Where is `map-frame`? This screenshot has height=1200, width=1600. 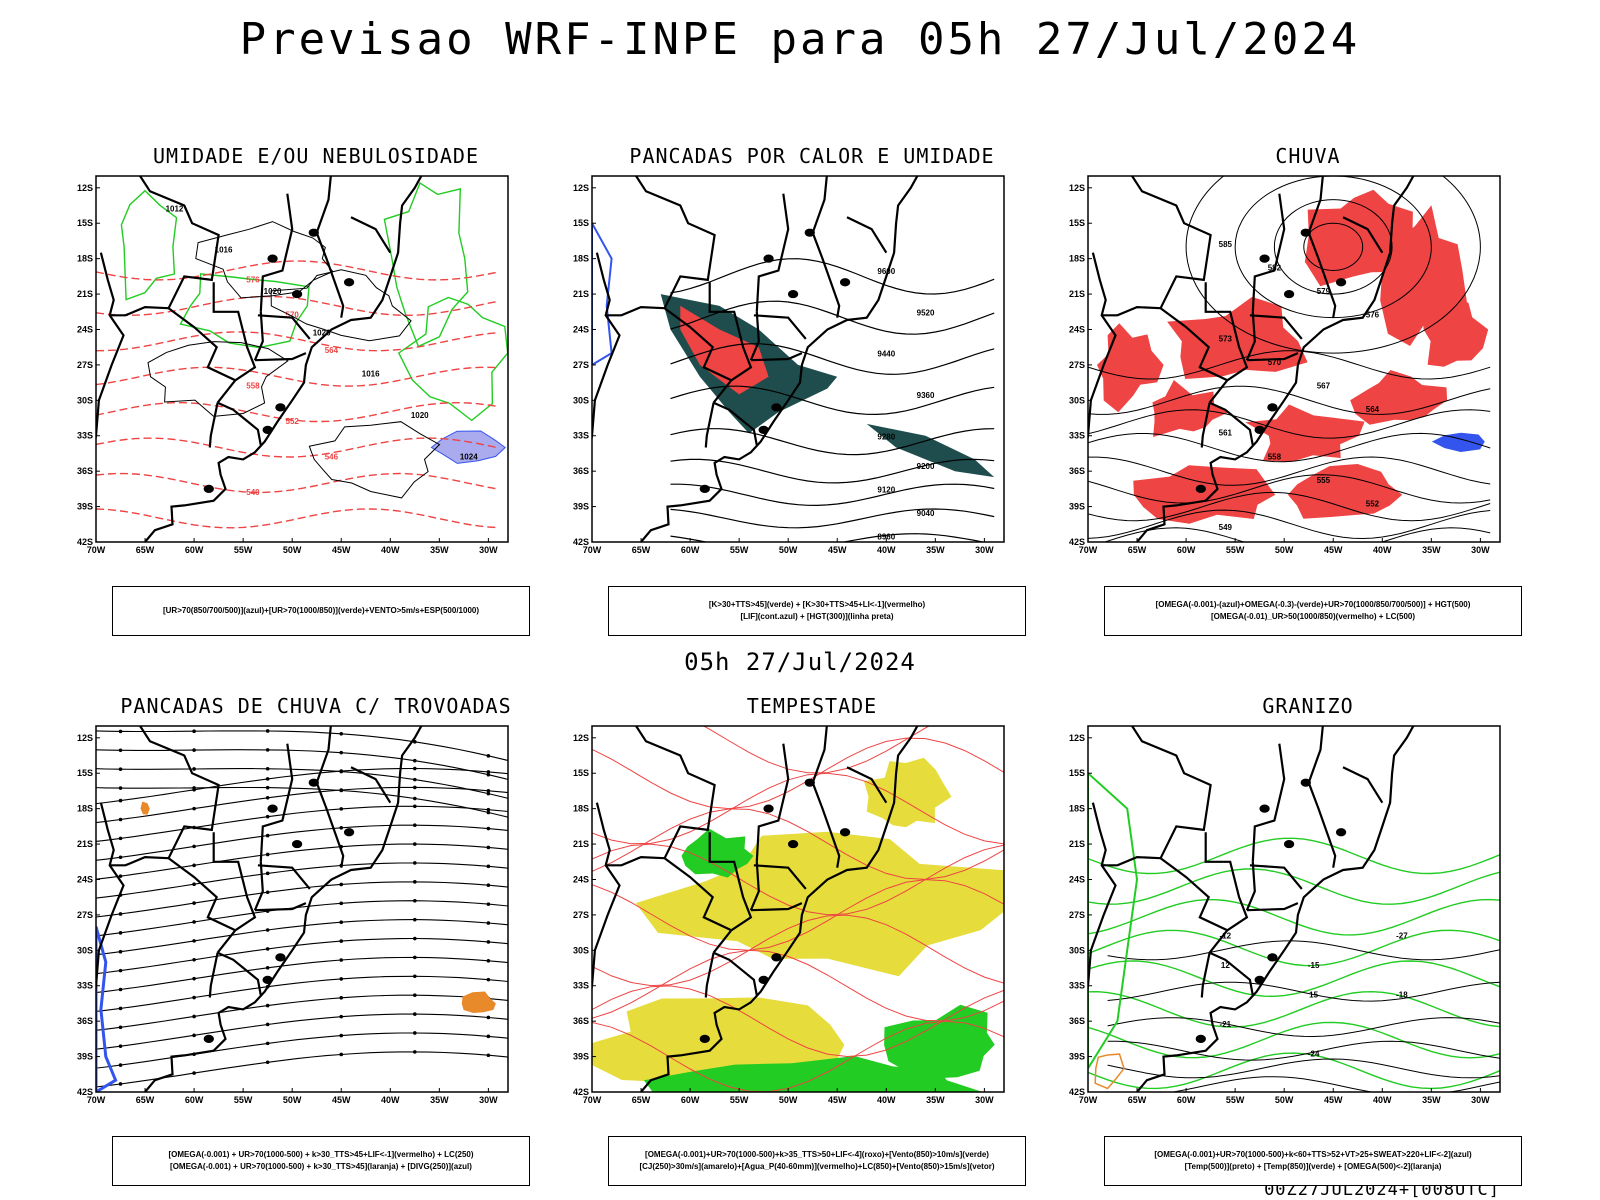 map-frame is located at coordinates (1294, 909).